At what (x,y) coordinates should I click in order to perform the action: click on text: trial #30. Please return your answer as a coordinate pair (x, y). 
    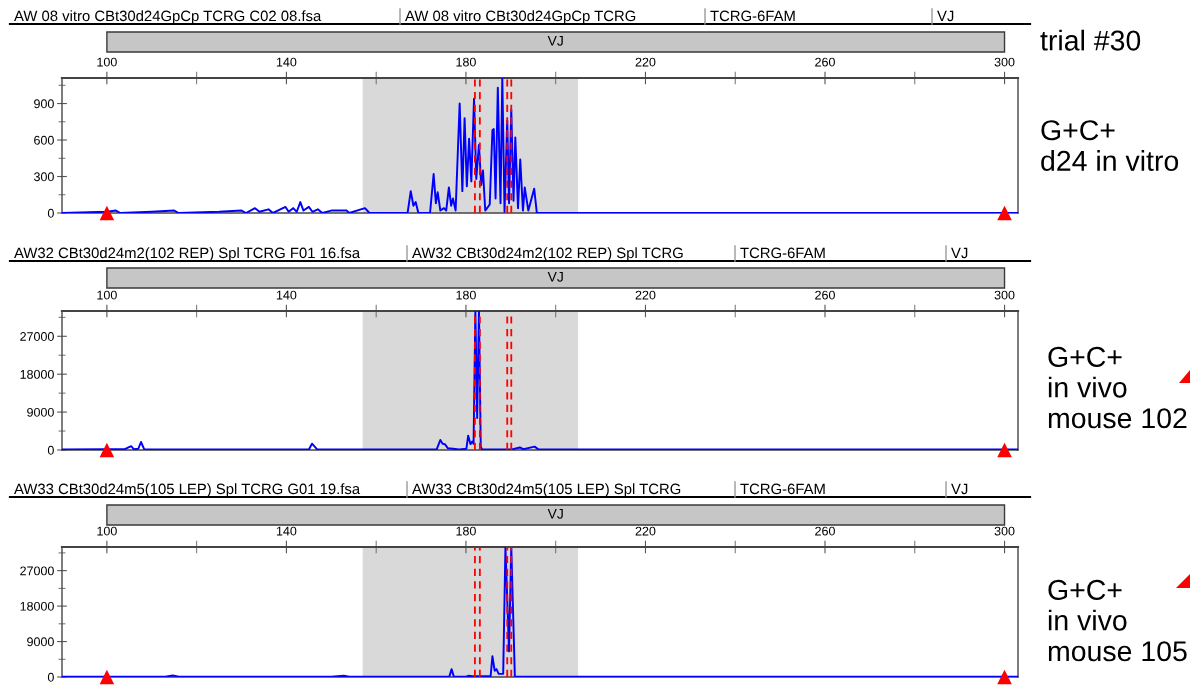
    Looking at the image, I should click on (1090, 40).